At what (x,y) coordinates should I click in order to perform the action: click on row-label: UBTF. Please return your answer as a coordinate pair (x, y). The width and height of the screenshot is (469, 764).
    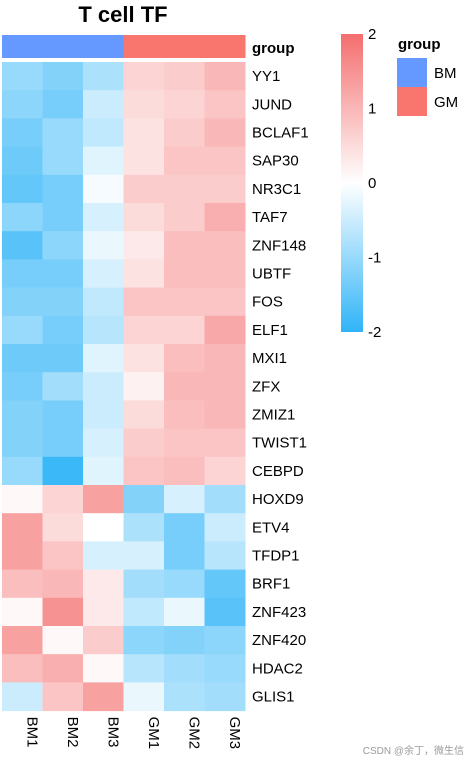
    Looking at the image, I should click on (271, 274).